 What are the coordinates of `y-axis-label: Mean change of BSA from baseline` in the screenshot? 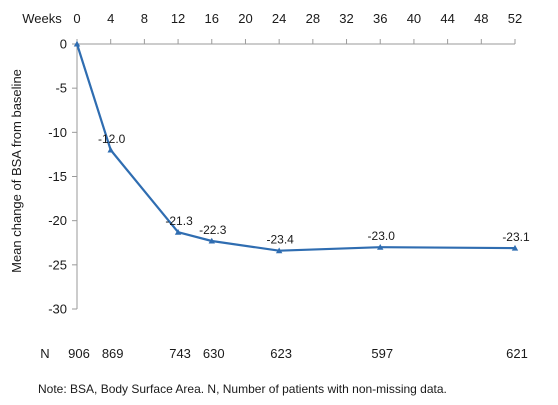 It's located at (16, 171).